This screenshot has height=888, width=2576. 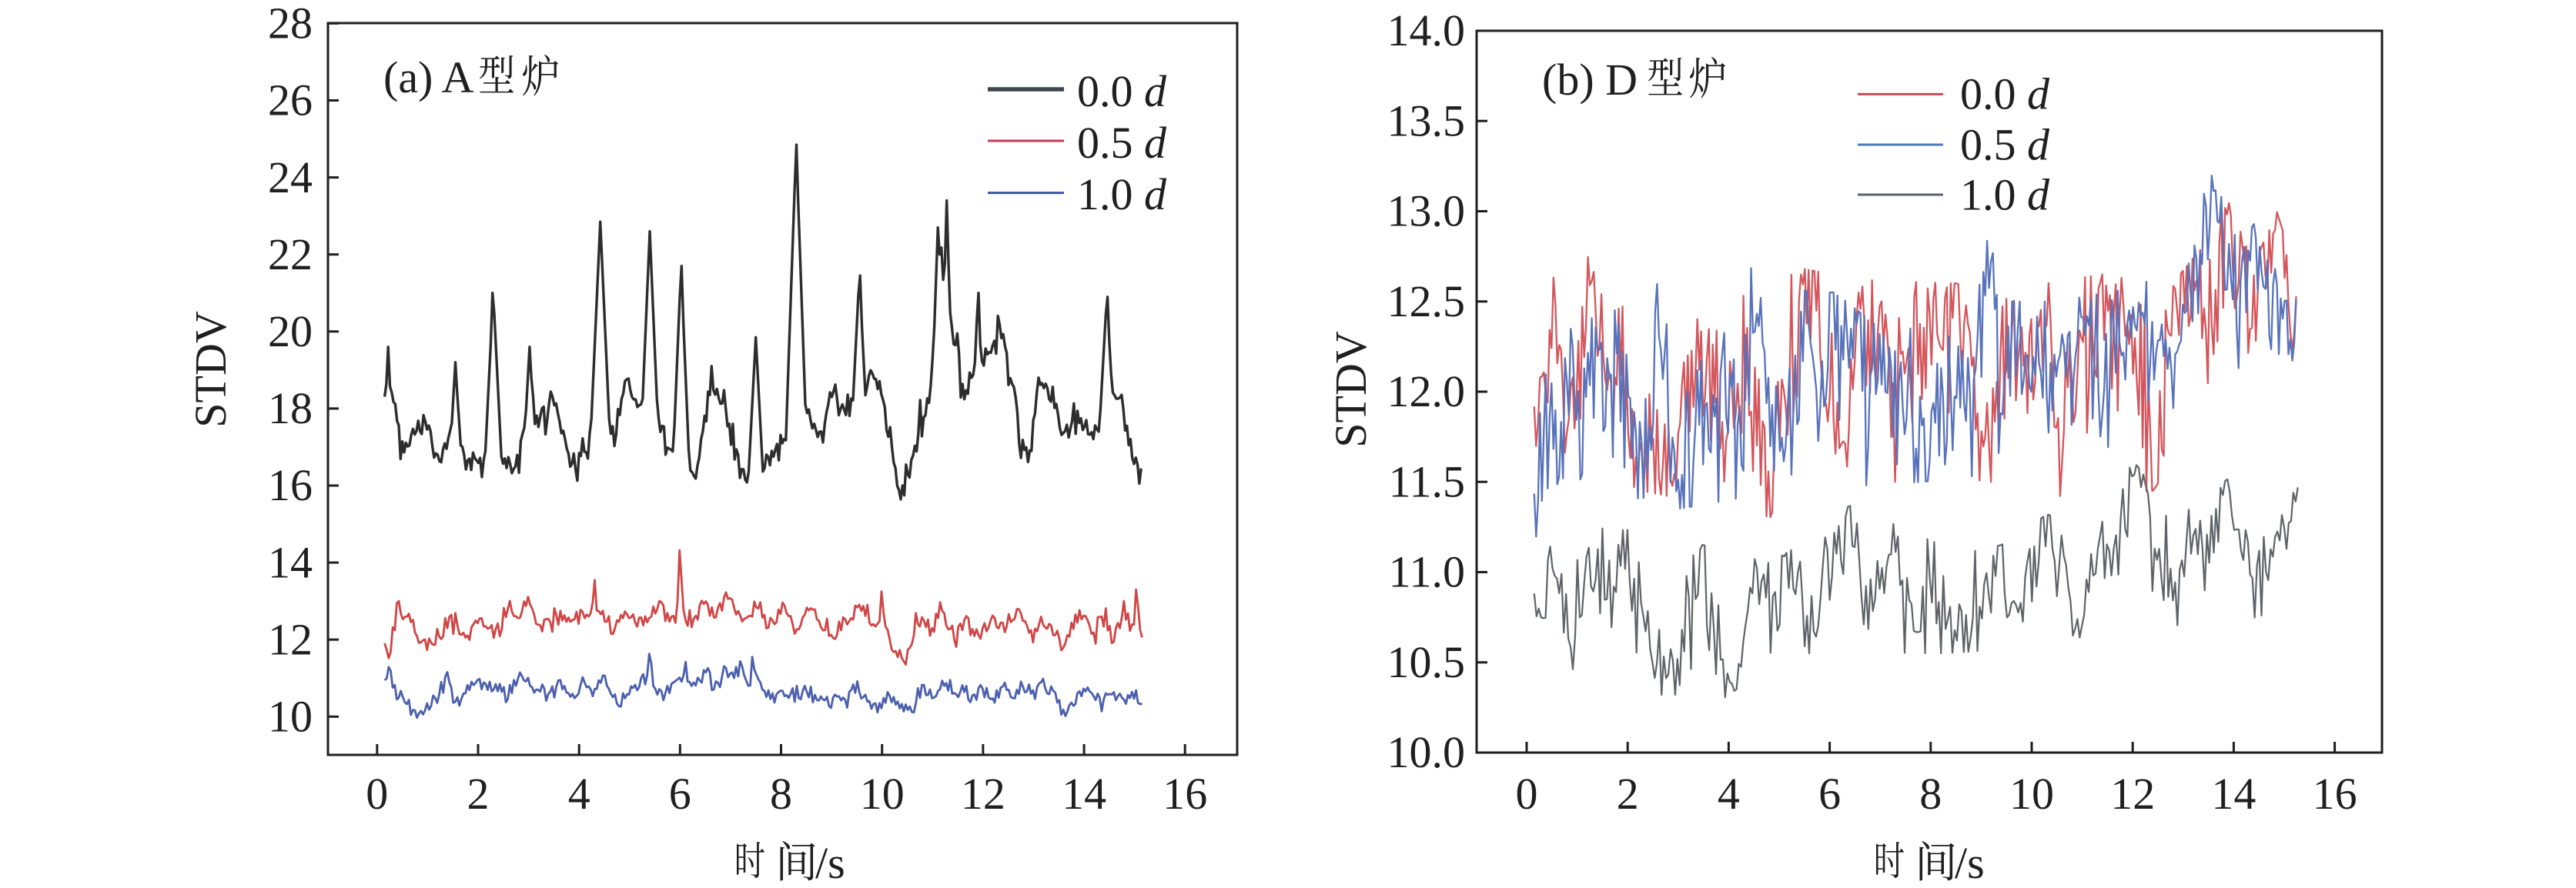 I want to click on svg-text: 18, so click(x=290, y=408).